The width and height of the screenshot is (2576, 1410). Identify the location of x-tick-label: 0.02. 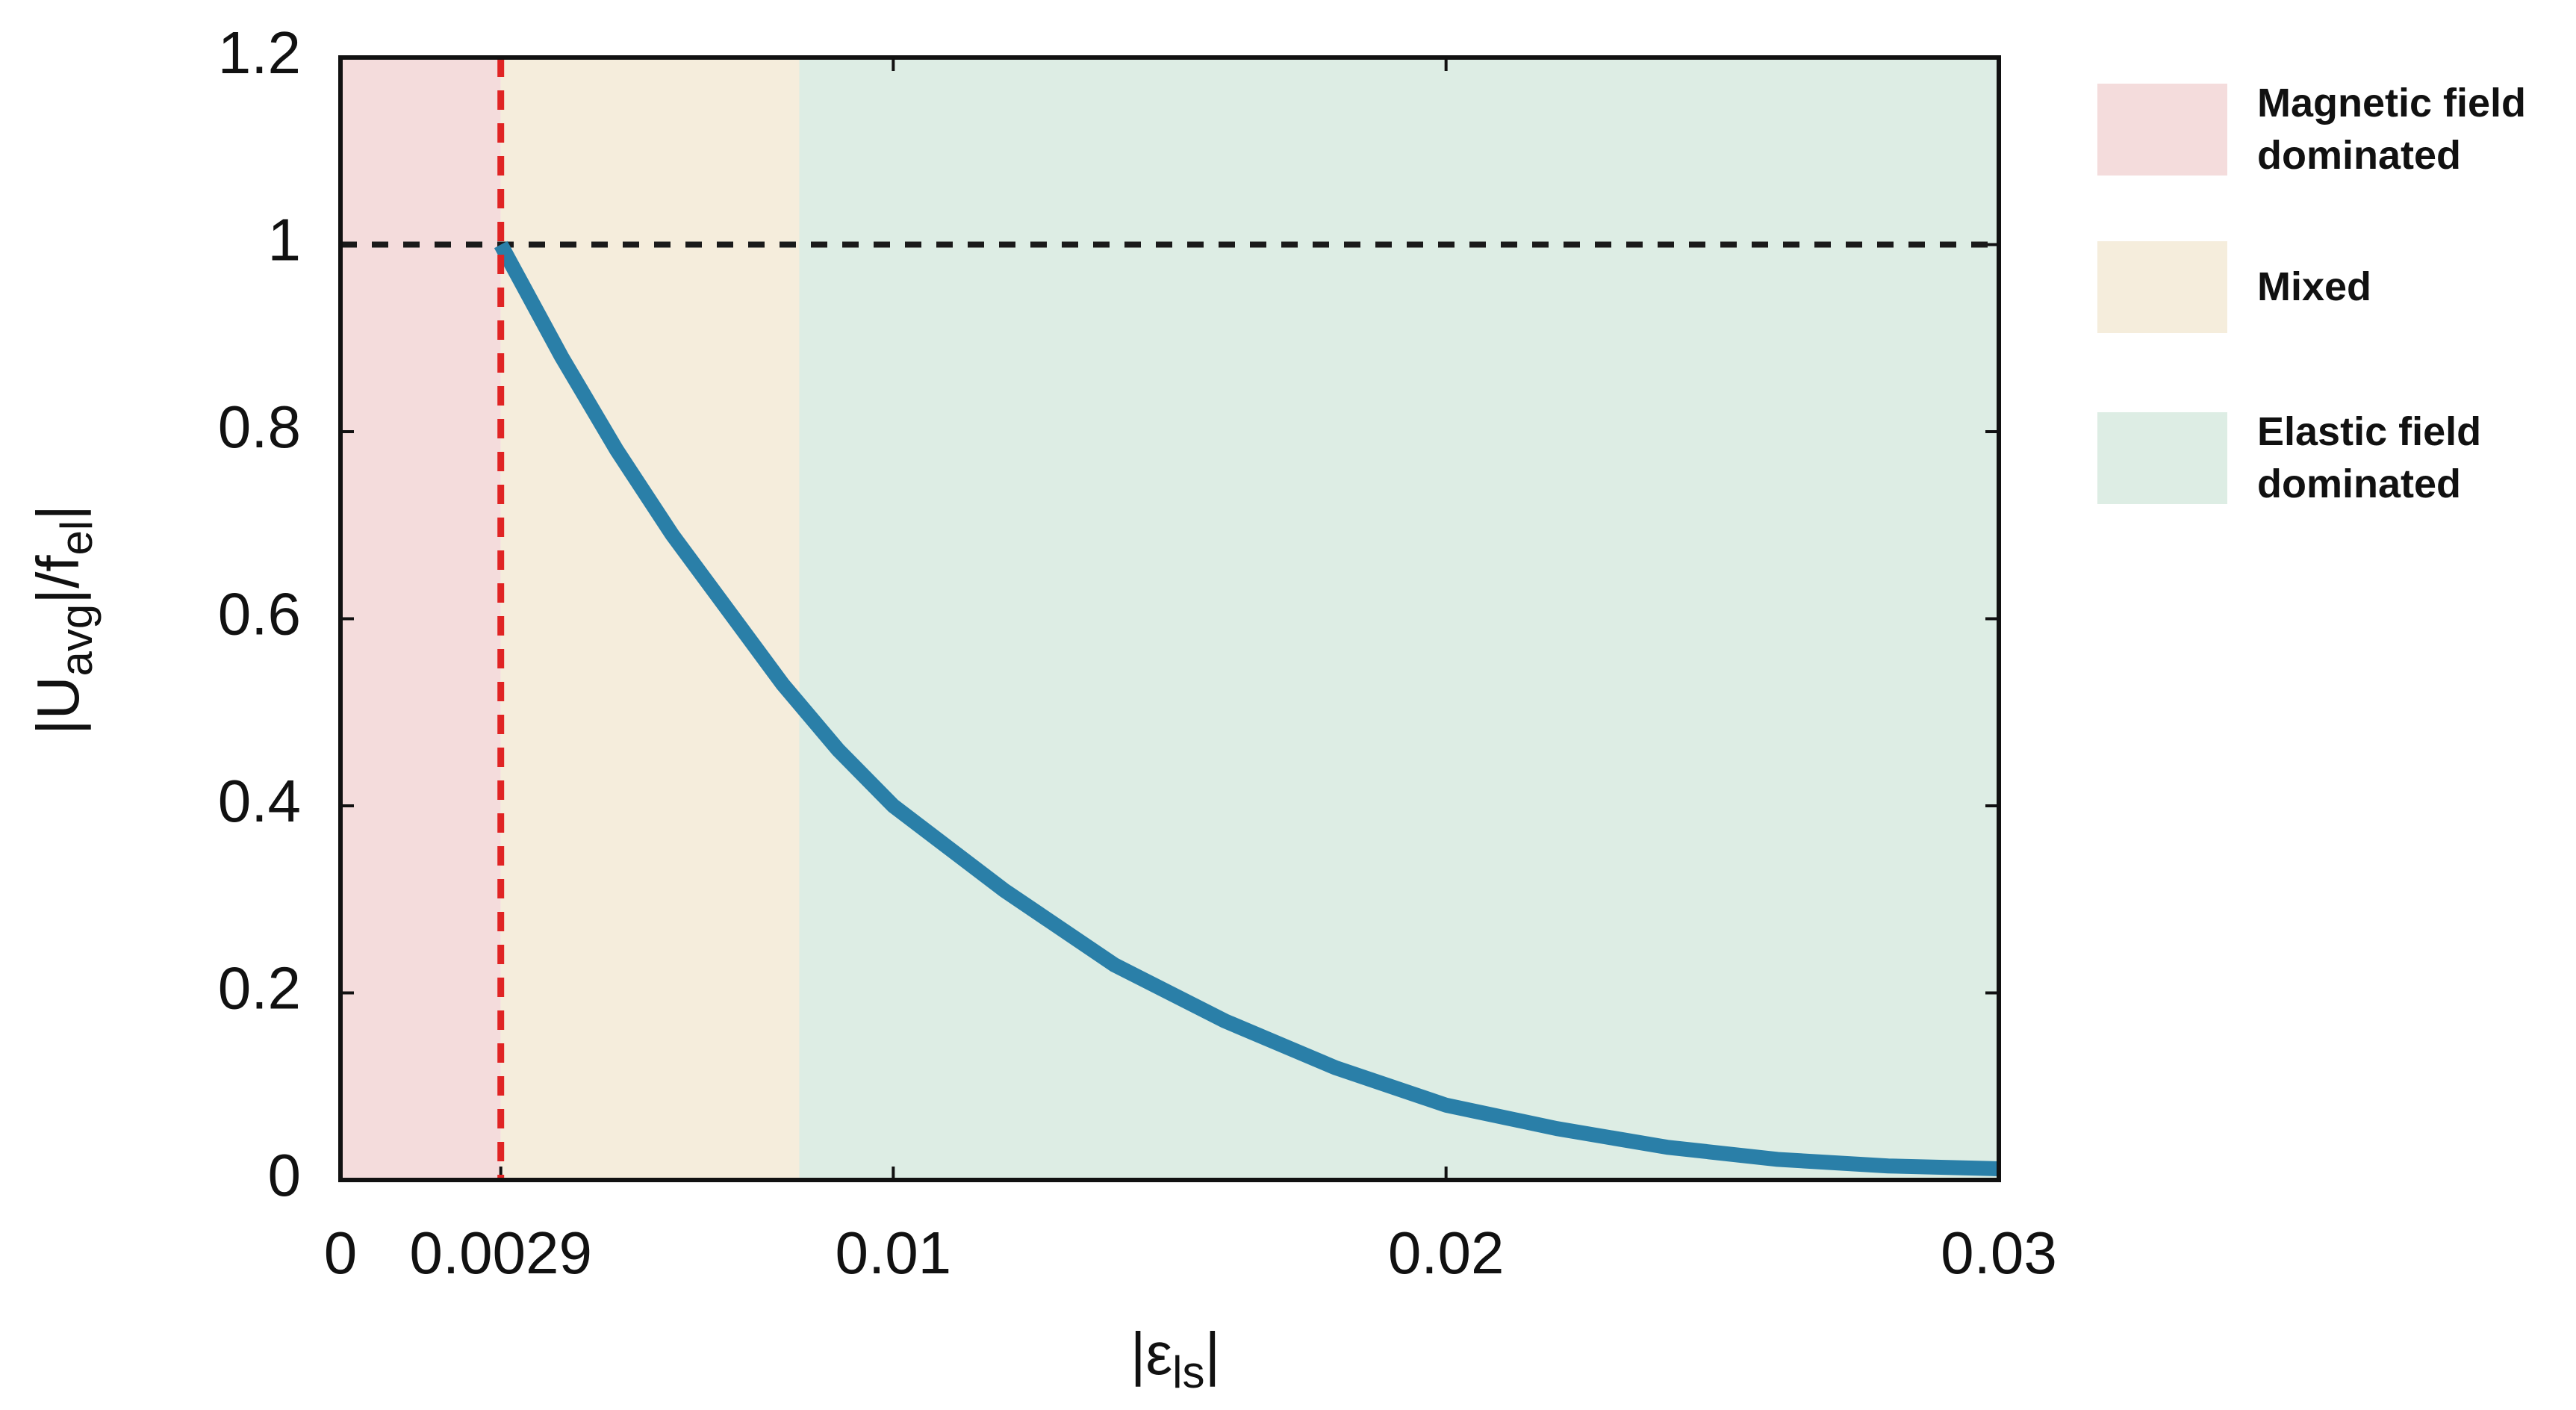
(1446, 1253).